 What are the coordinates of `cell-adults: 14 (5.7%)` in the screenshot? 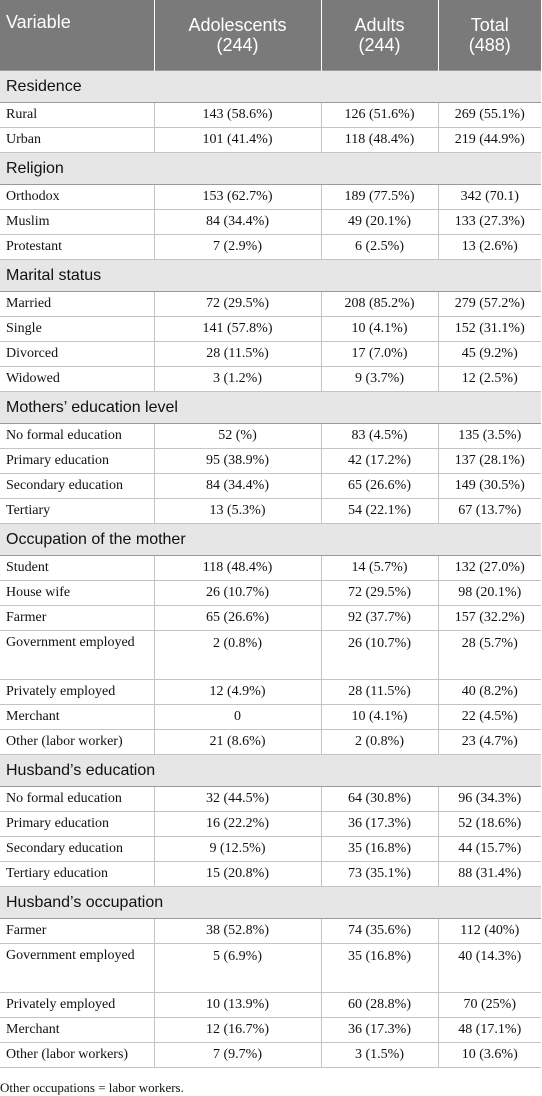 It's located at (380, 568).